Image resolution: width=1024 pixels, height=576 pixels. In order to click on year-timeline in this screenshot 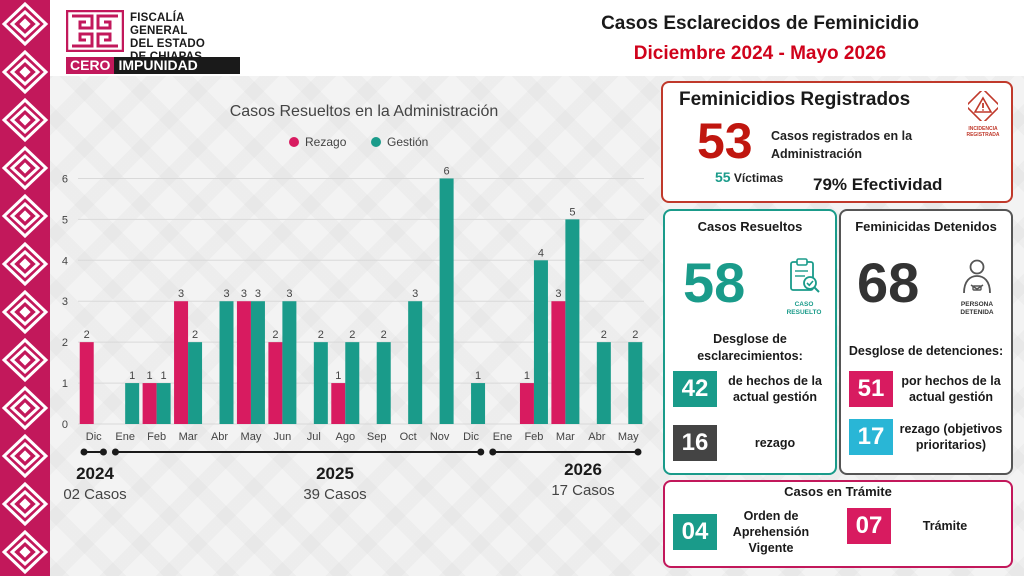, I will do `click(361, 452)`.